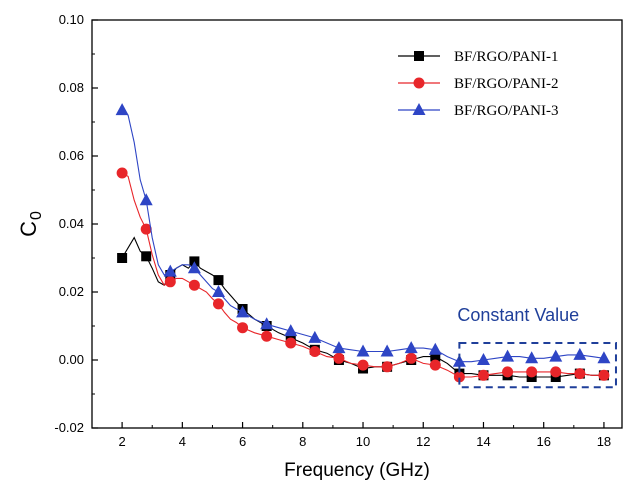  What do you see at coordinates (71, 359) in the screenshot?
I see `y-tick-label: 0.00` at bounding box center [71, 359].